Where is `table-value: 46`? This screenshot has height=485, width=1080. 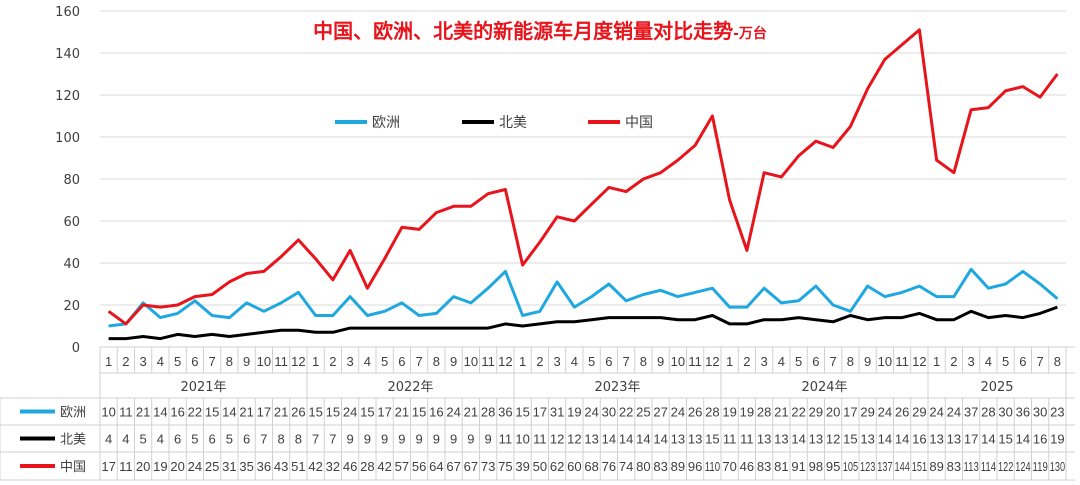
table-value: 46 is located at coordinates (350, 466).